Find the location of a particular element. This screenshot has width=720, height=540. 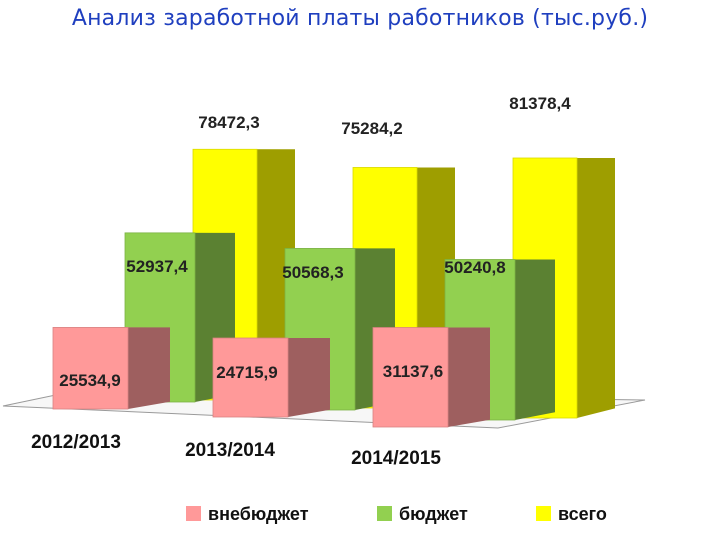

bar-внебюджет-2014/2015 is located at coordinates (431, 377).